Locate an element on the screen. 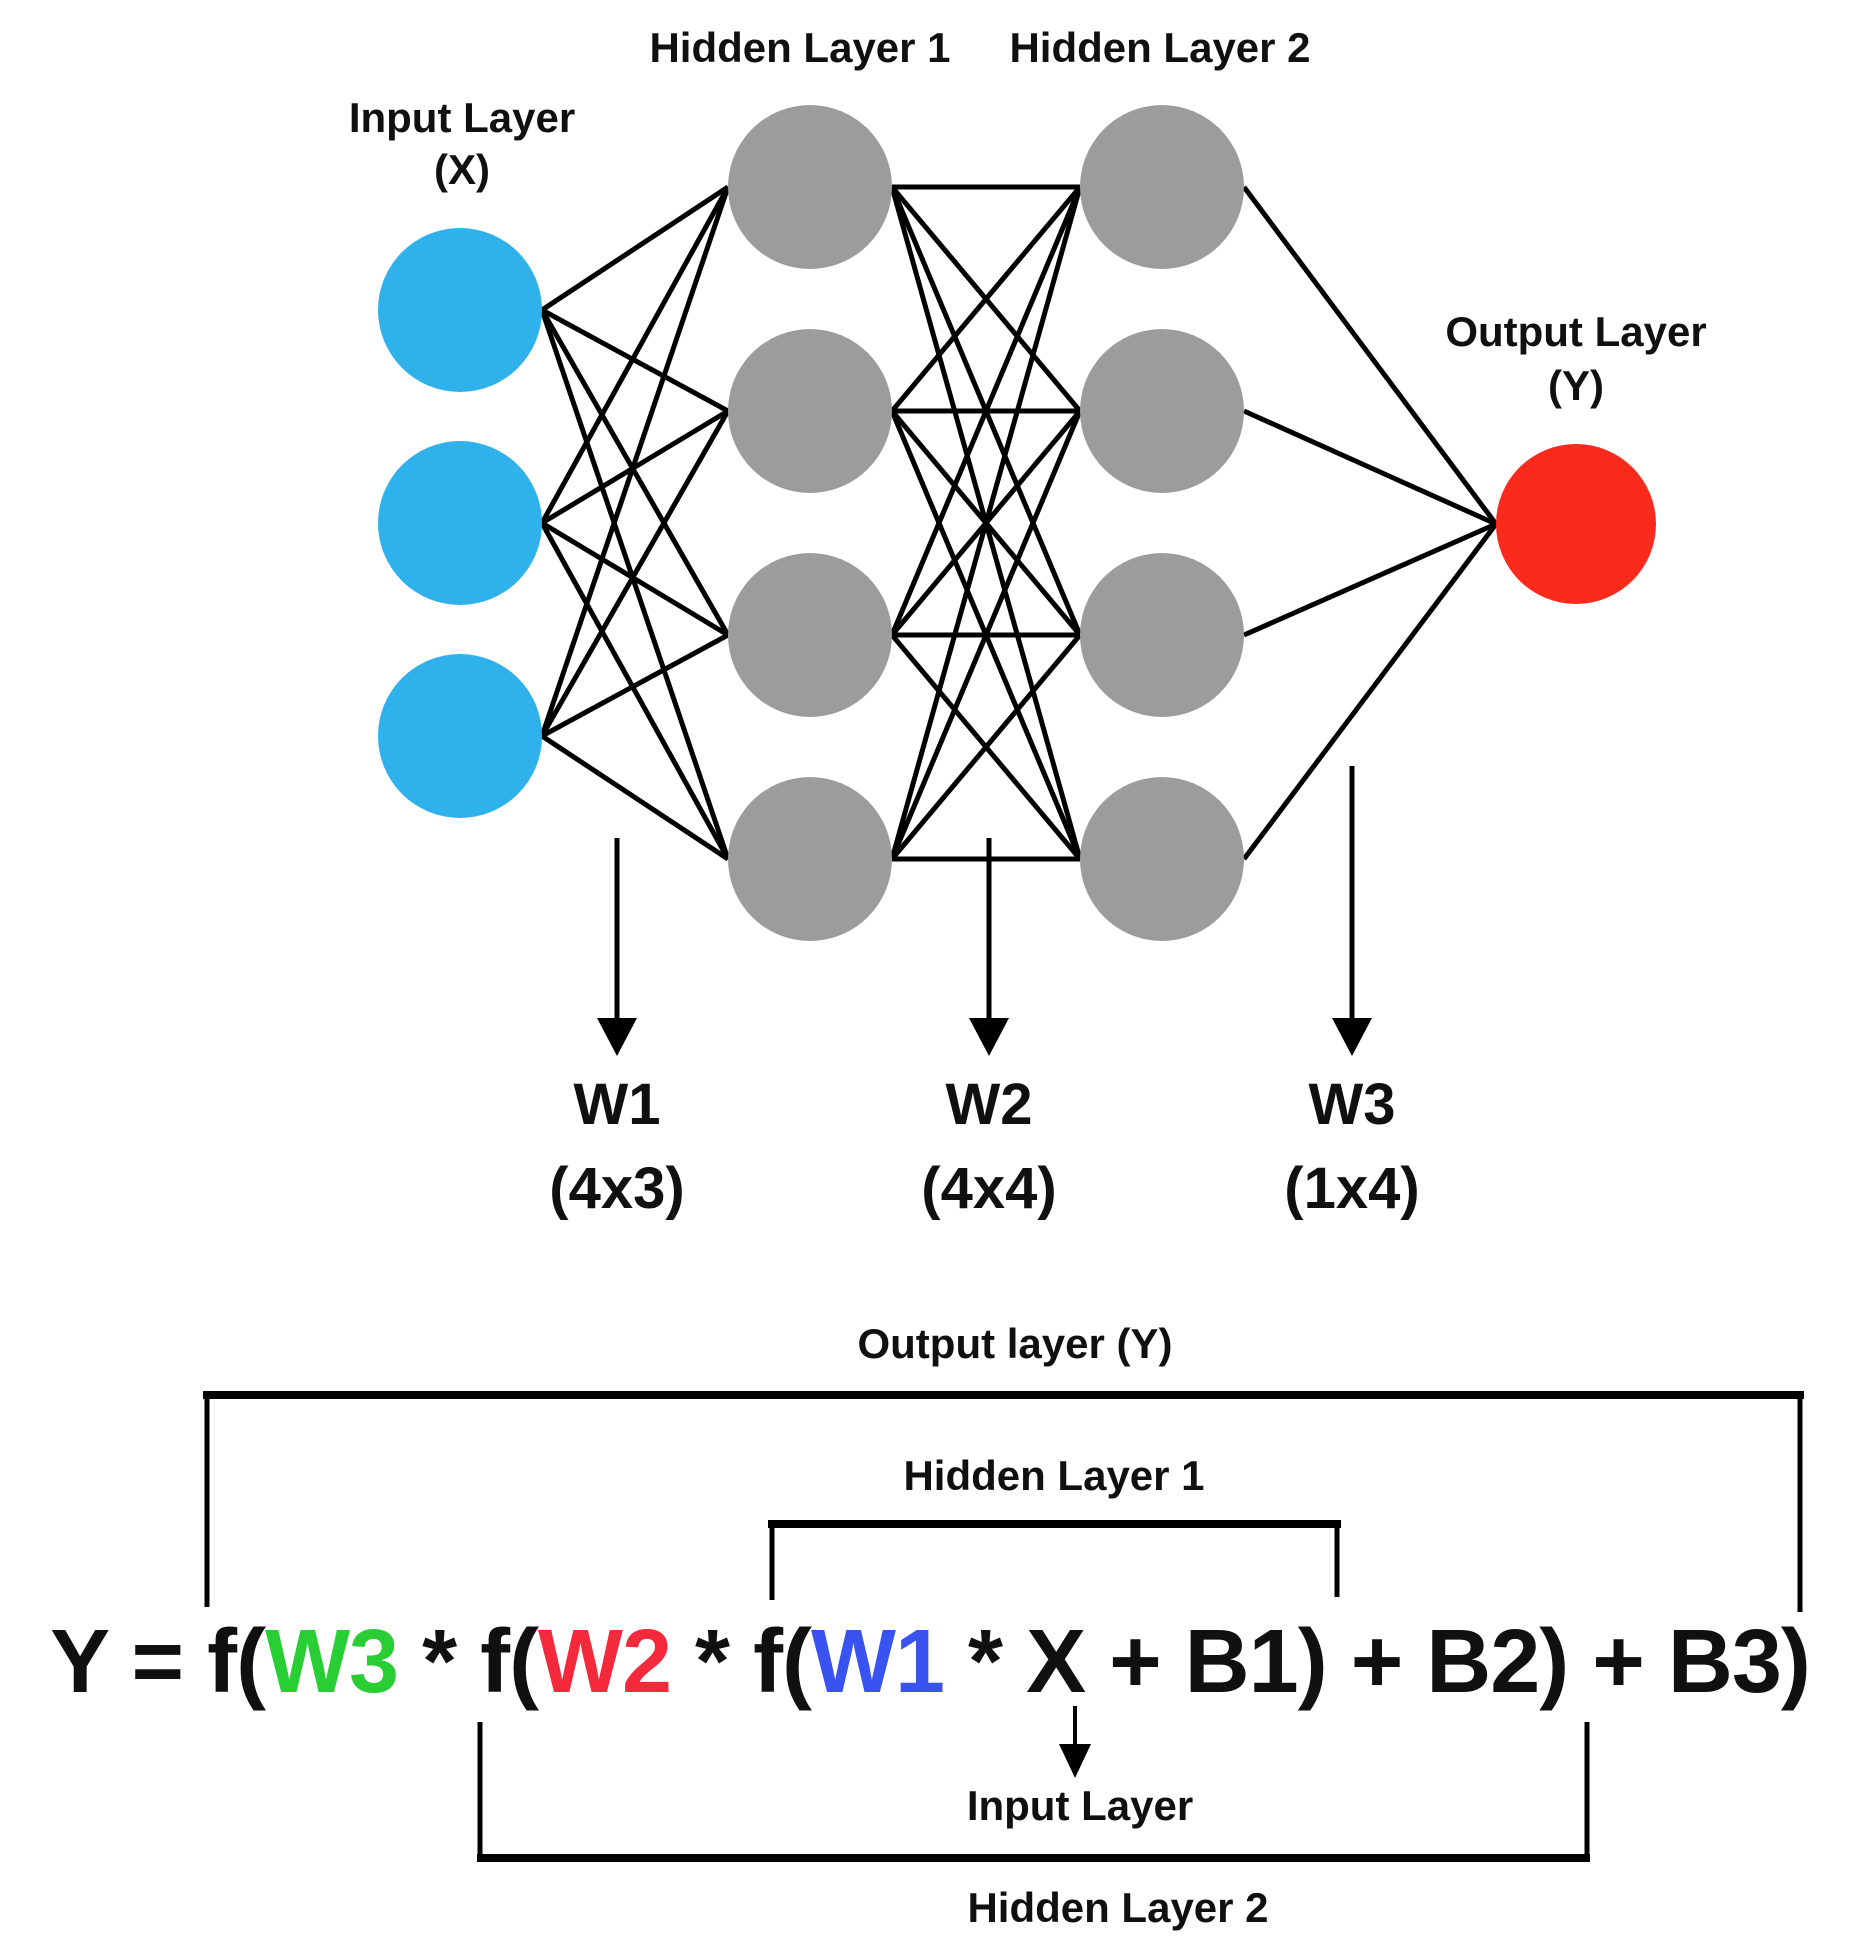 The height and width of the screenshot is (1938, 1863). weight-label: W3 is located at coordinates (1352, 1104).